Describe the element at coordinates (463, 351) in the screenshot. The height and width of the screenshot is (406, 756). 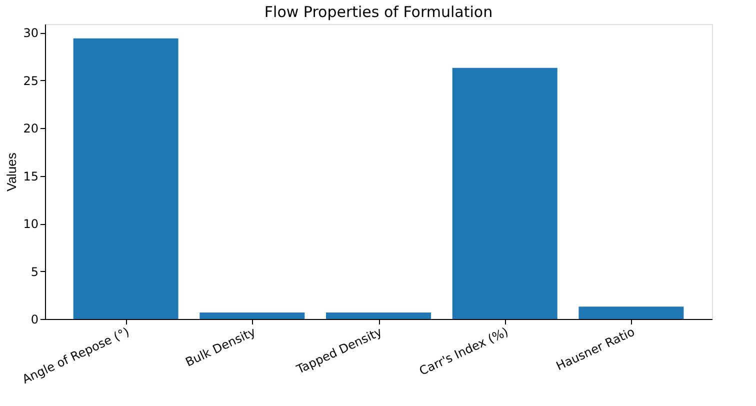
I see `x-tick-label: Carr's Index (%)` at that location.